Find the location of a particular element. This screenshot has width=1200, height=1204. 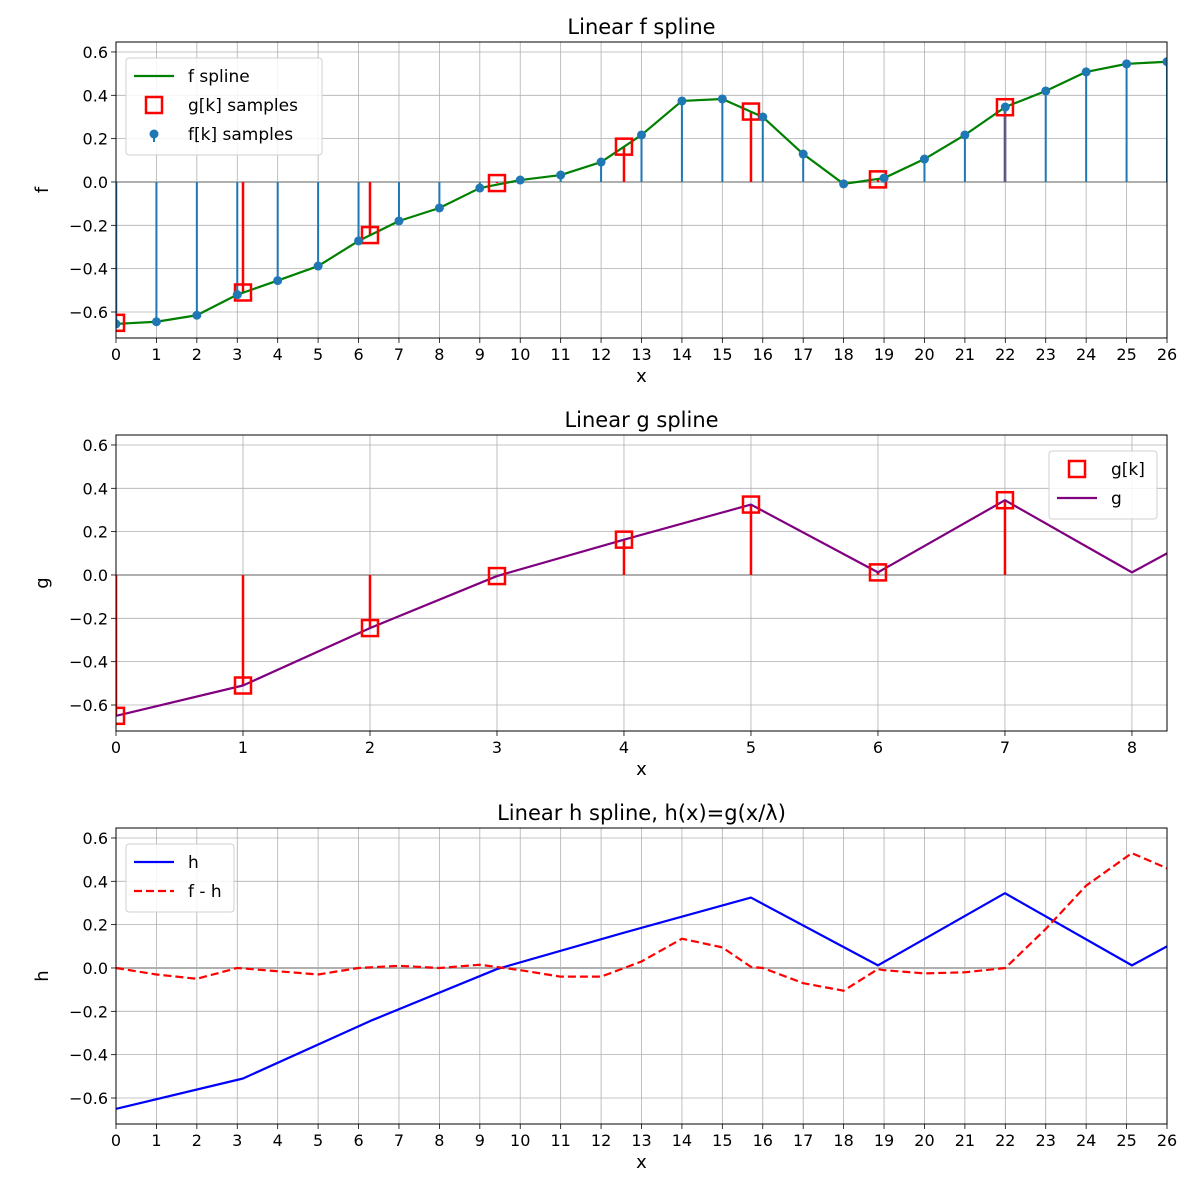

chart-title: Linear f spline is located at coordinates (641, 27).